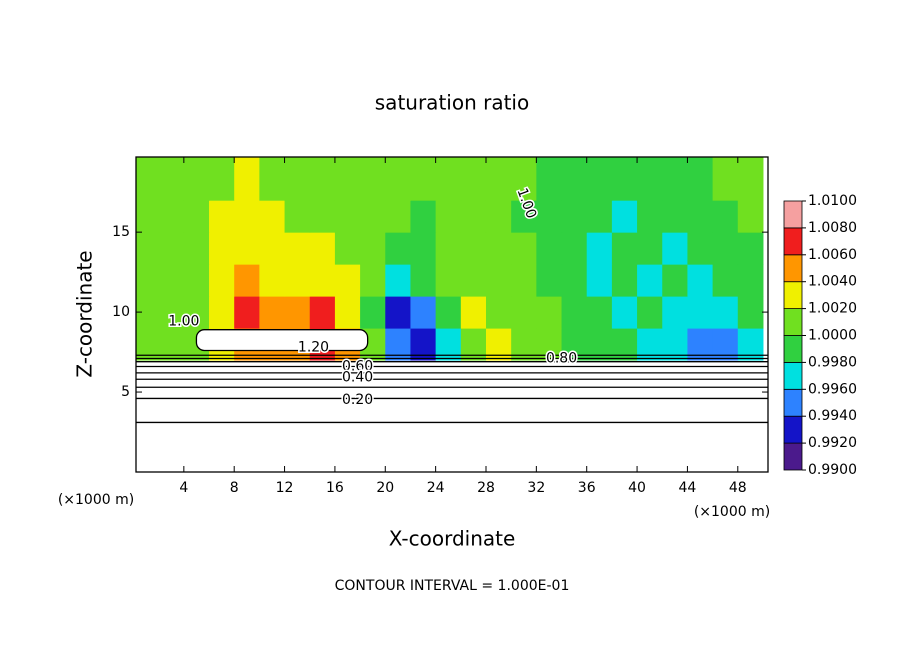 The height and width of the screenshot is (658, 904). What do you see at coordinates (832, 336) in the screenshot?
I see `colorbar-tick-label: 1.0000` at bounding box center [832, 336].